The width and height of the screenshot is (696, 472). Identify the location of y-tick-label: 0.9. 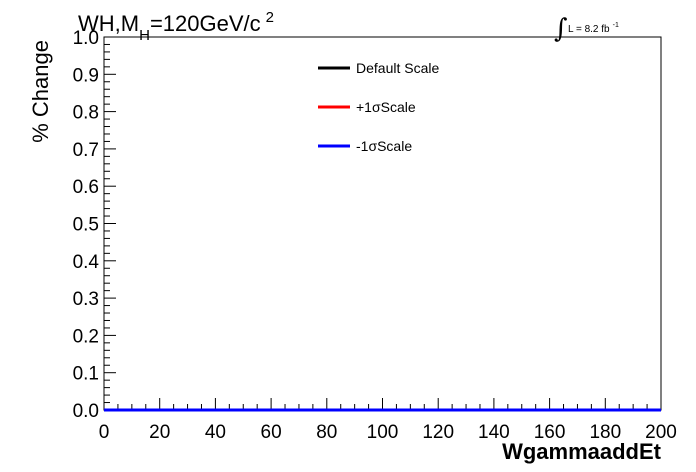
(86, 75).